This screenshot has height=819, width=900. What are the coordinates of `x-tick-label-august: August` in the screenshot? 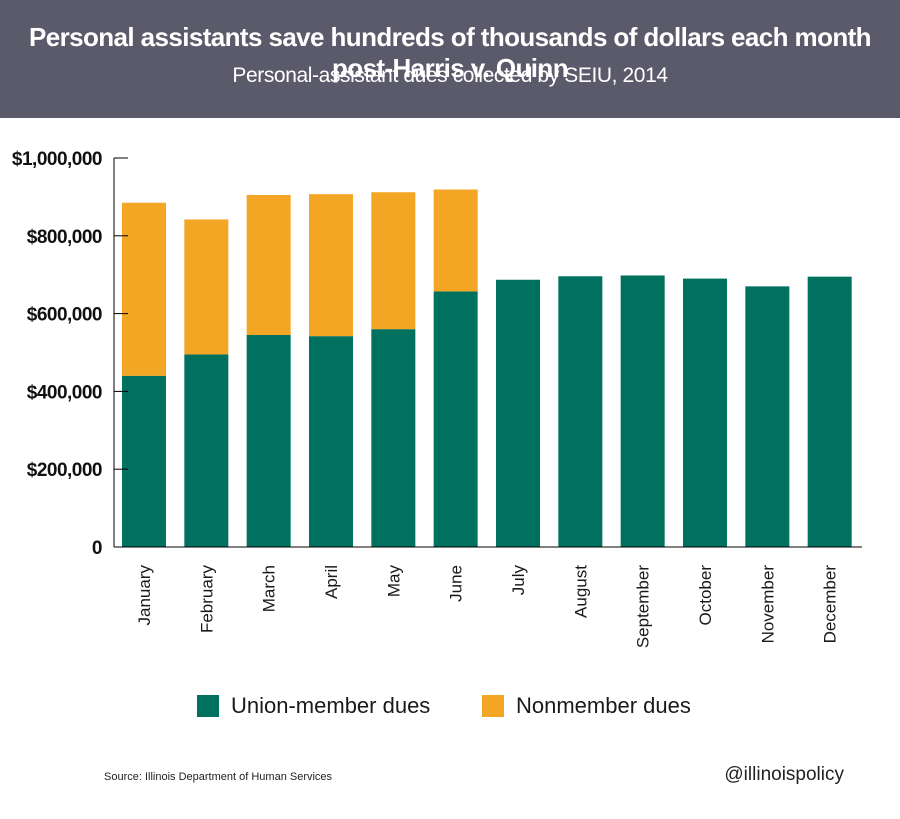 It's located at (580, 591).